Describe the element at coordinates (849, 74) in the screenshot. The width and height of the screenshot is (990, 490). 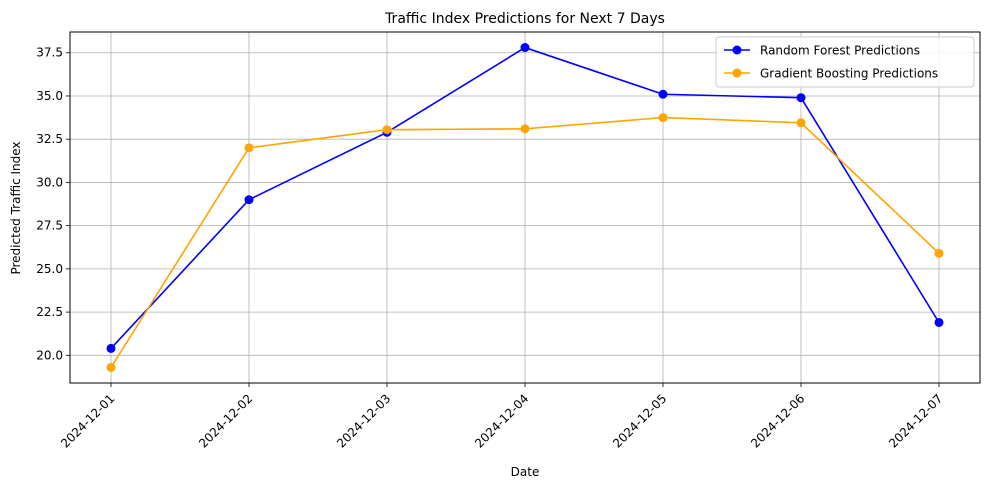
I see `legend-label: Gradient Boosting Predictions` at that location.